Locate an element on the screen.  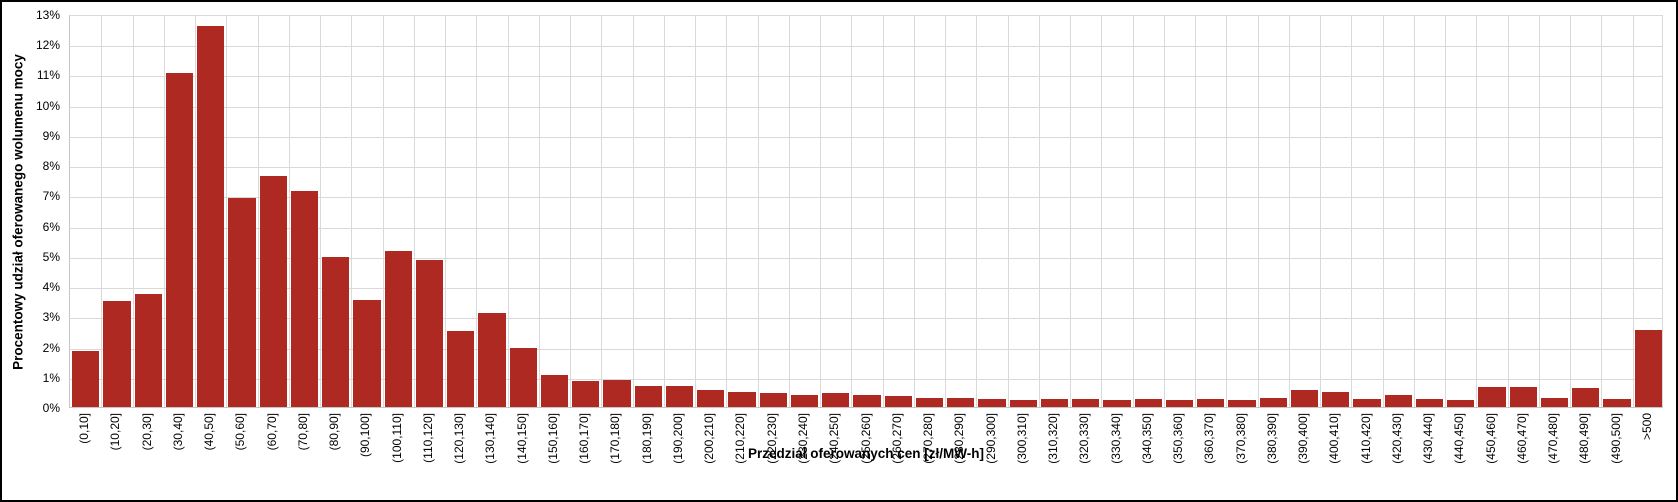
y-tick-label: 12% is located at coordinates (47, 45).